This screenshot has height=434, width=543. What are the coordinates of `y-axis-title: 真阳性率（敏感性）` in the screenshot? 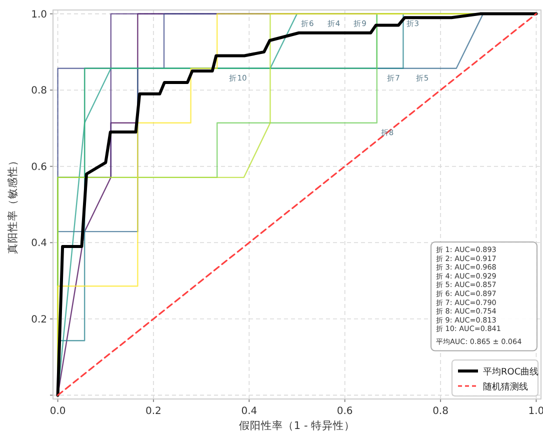 It's located at (12, 204).